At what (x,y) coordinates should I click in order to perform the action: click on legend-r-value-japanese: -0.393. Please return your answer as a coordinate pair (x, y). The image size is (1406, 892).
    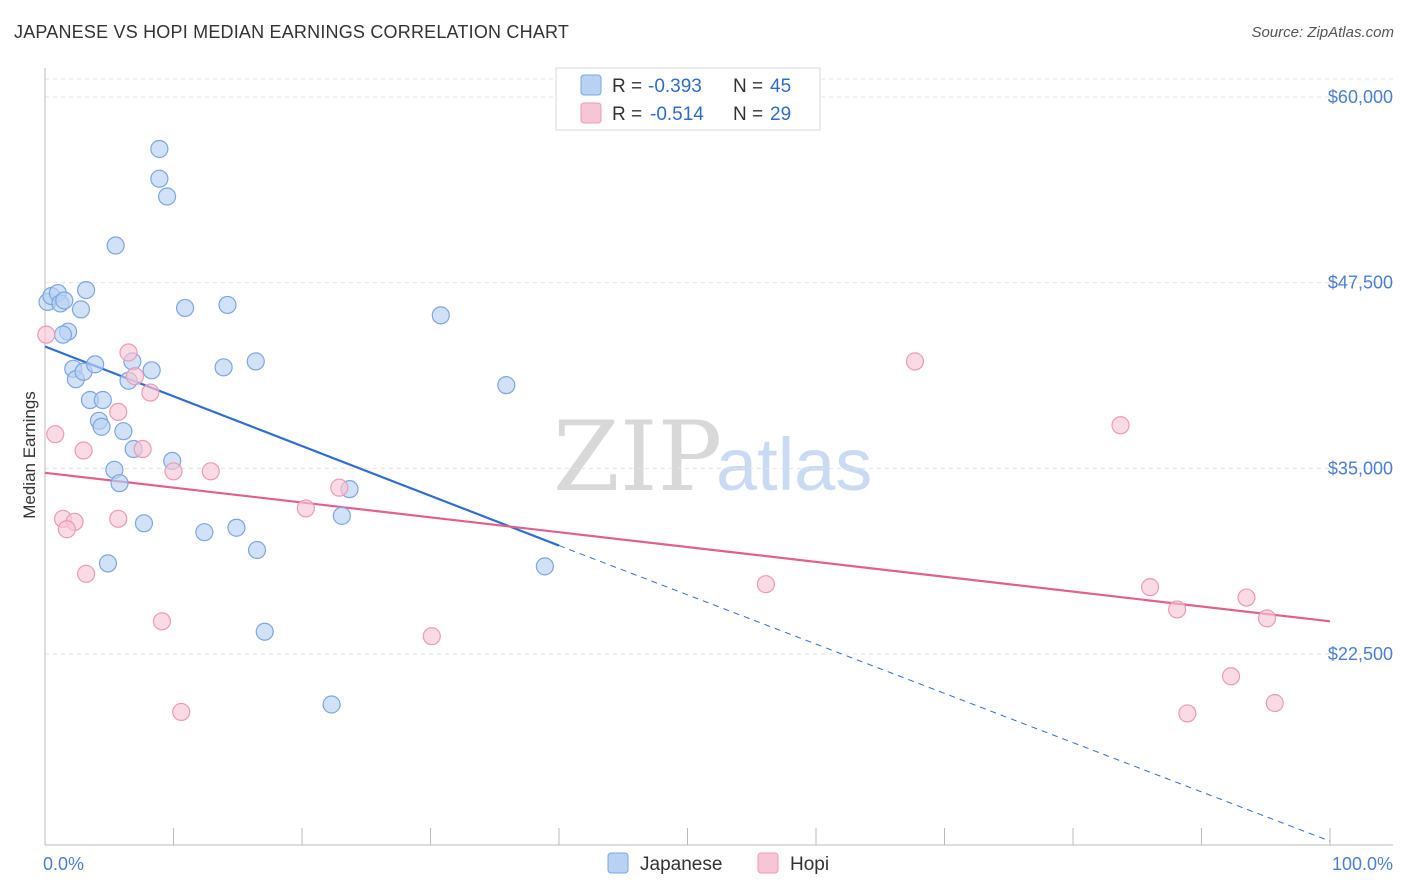
    Looking at the image, I should click on (675, 86).